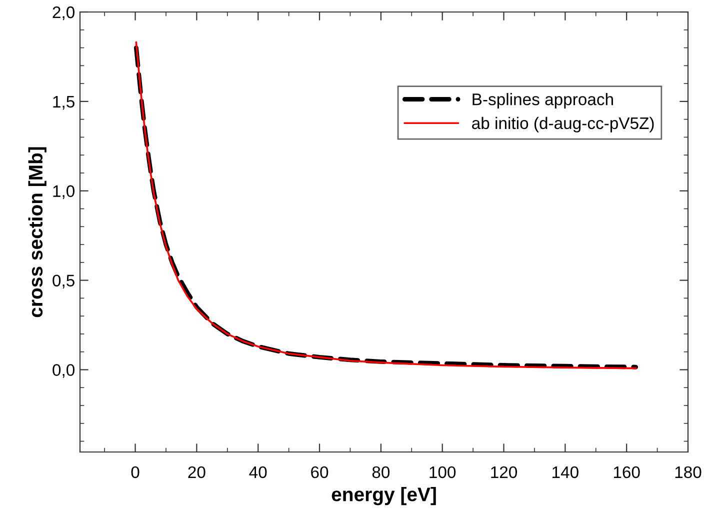 This screenshot has width=704, height=524. Describe the element at coordinates (384, 496) in the screenshot. I see `x-axis-title: energy [eV]` at that location.